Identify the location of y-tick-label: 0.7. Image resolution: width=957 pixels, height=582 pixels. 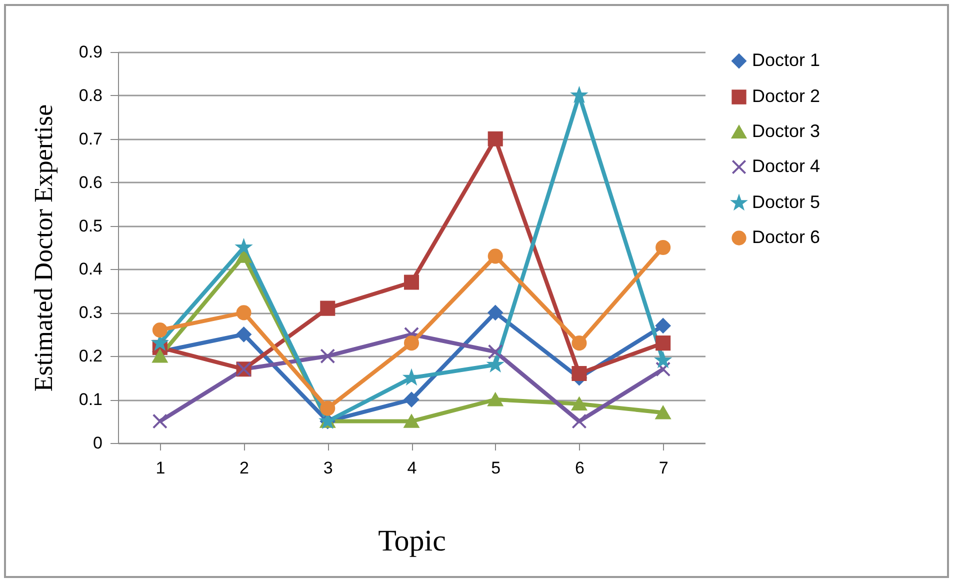
(90, 138).